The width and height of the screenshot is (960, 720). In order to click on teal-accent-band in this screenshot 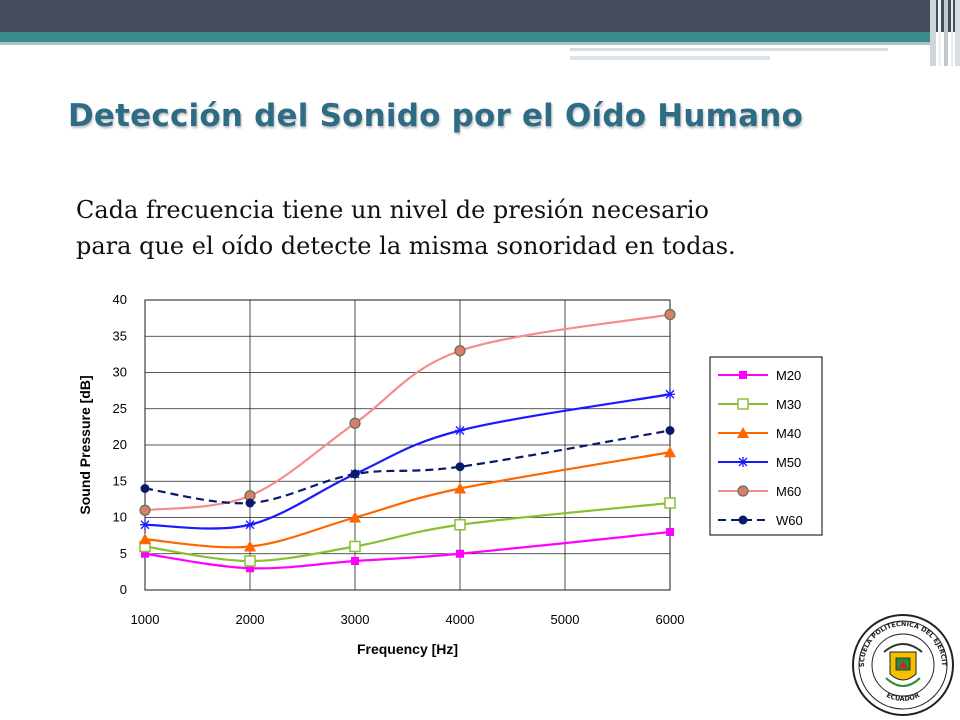, I will do `click(465, 37)`.